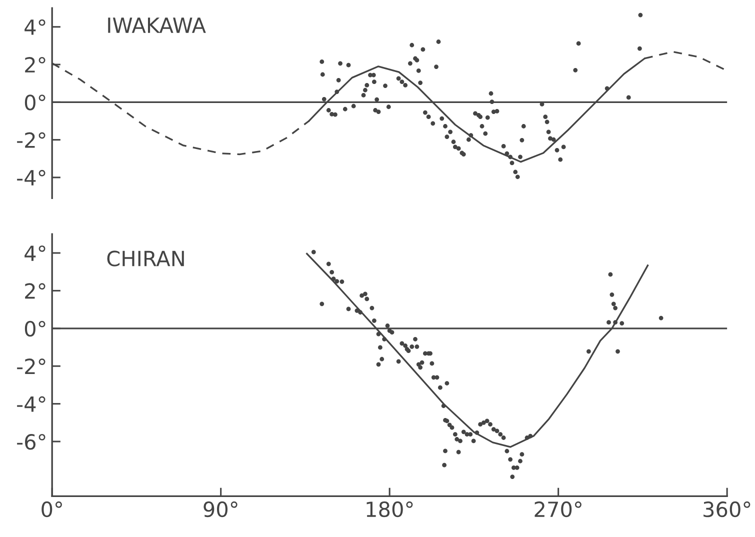 Image resolution: width=755 pixels, height=537 pixels. What do you see at coordinates (558, 509) in the screenshot?
I see `x-tick-label: 270°` at bounding box center [558, 509].